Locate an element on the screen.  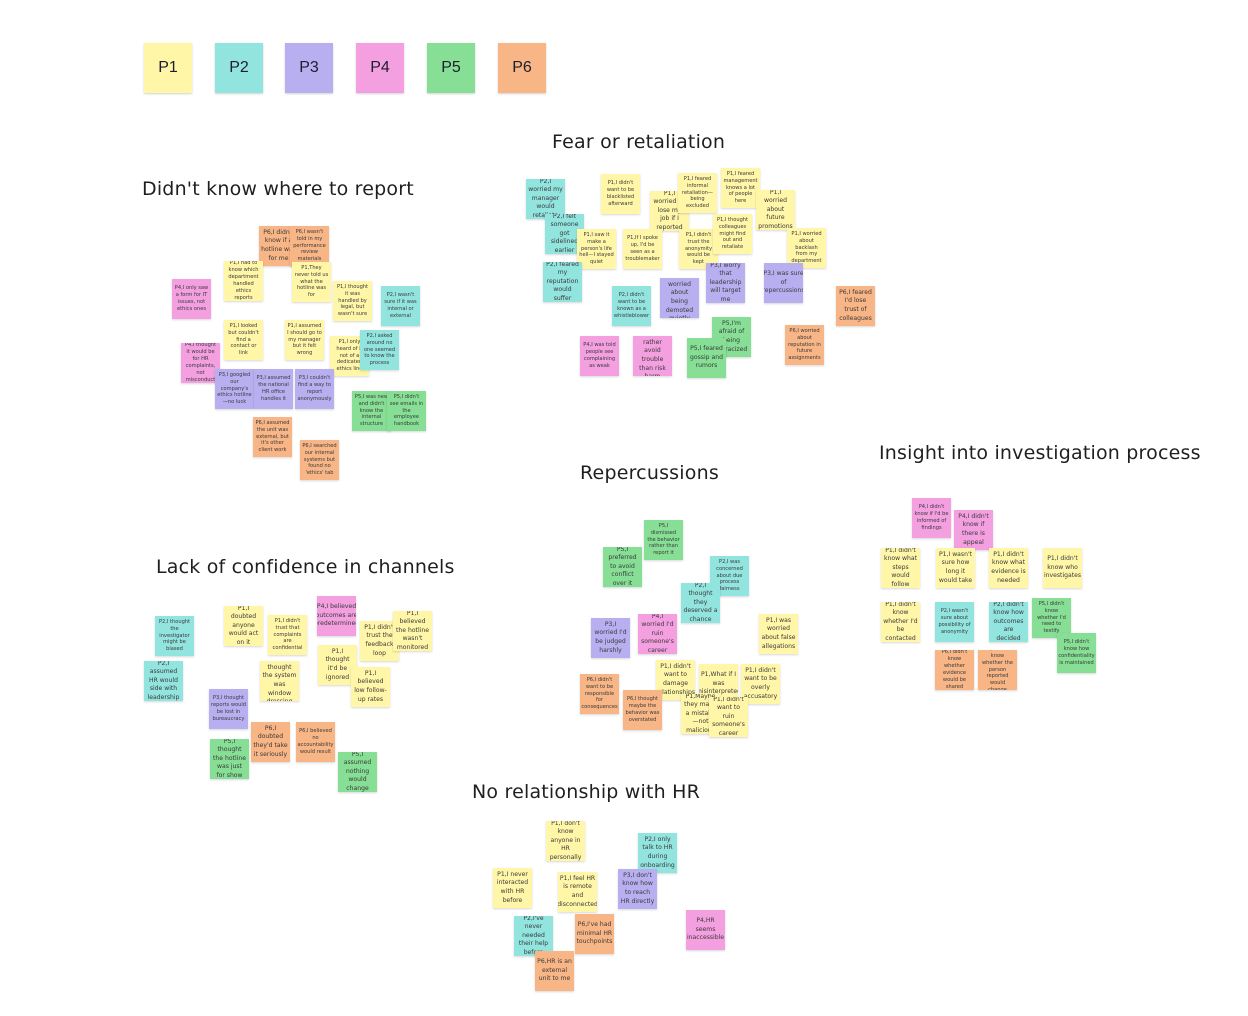
legend-sticky-p6: P6 is located at coordinates (522, 68).